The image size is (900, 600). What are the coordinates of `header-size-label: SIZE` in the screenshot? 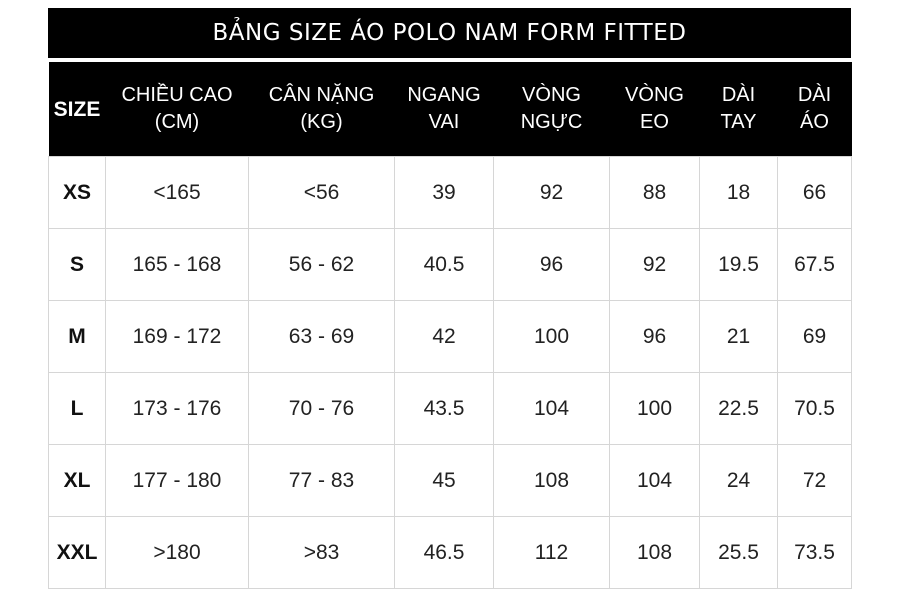 It's located at (77, 109).